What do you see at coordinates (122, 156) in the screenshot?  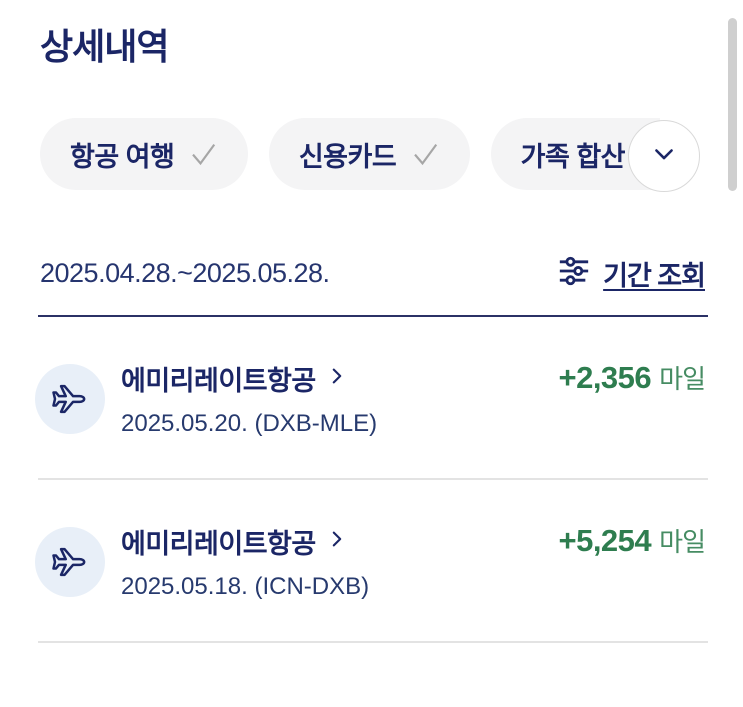 I see `chip-label: 항공 여행` at bounding box center [122, 156].